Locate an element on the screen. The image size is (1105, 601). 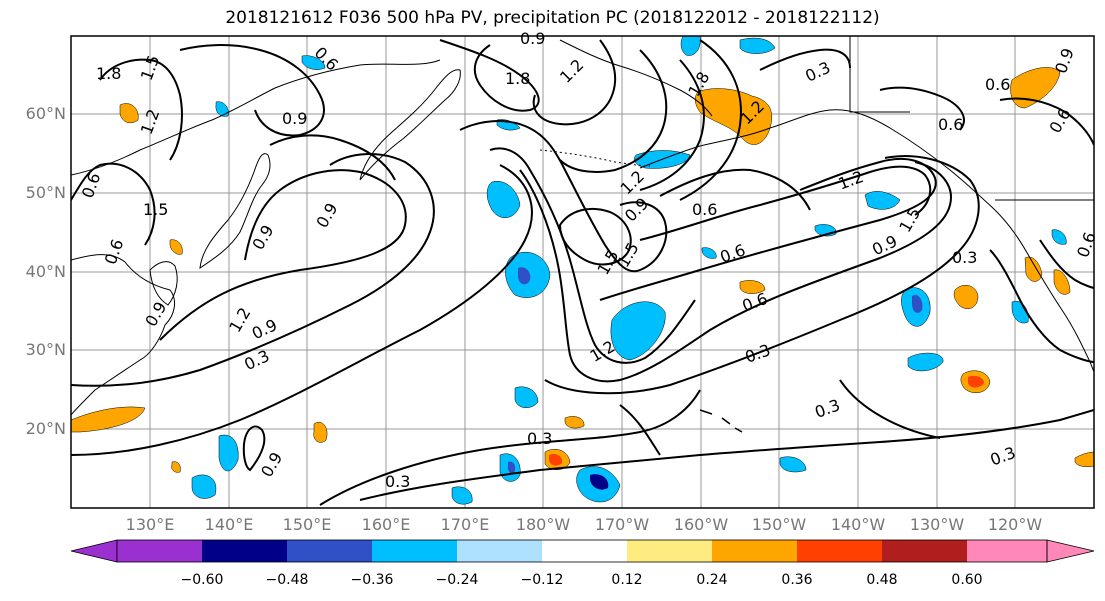
colorbar-extend-high is located at coordinates (1070, 551).